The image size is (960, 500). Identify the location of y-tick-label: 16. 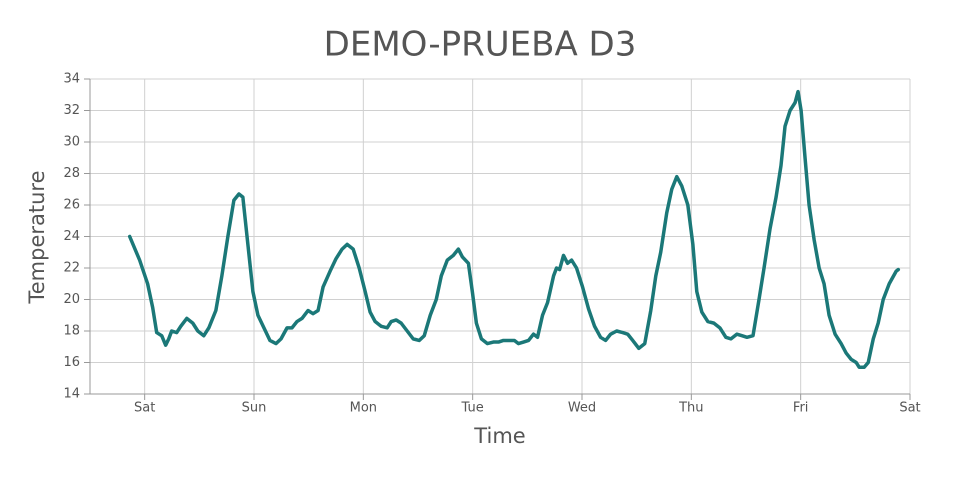
(71, 362).